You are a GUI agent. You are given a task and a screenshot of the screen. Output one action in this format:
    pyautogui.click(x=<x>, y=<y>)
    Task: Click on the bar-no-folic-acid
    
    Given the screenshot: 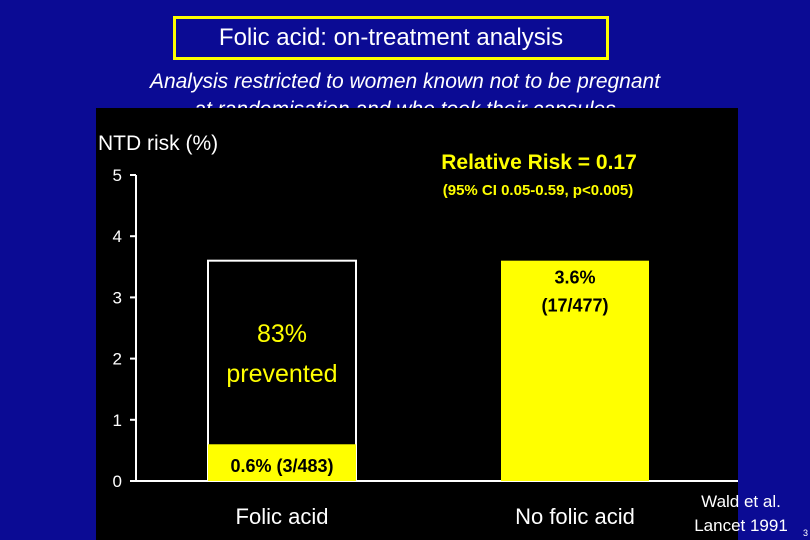 What is the action you would take?
    pyautogui.click(x=575, y=370)
    